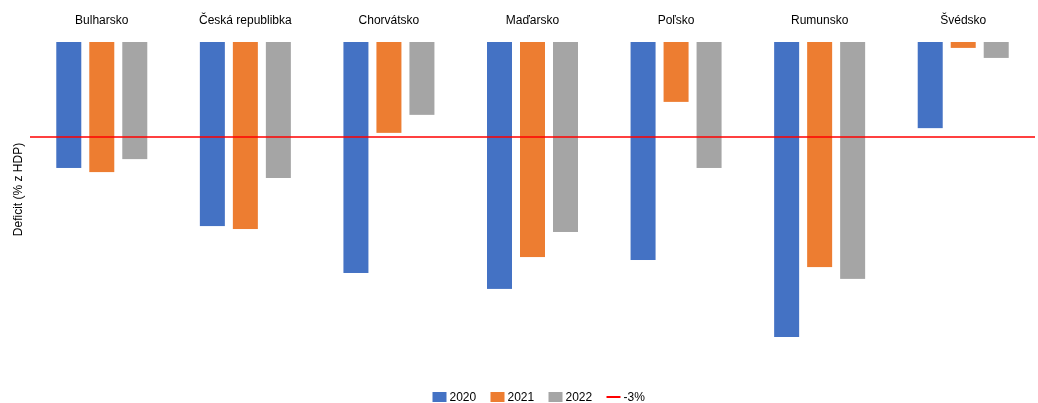 This screenshot has width=1038, height=403. I want to click on x-tick-label: Rumunsko, so click(819, 20).